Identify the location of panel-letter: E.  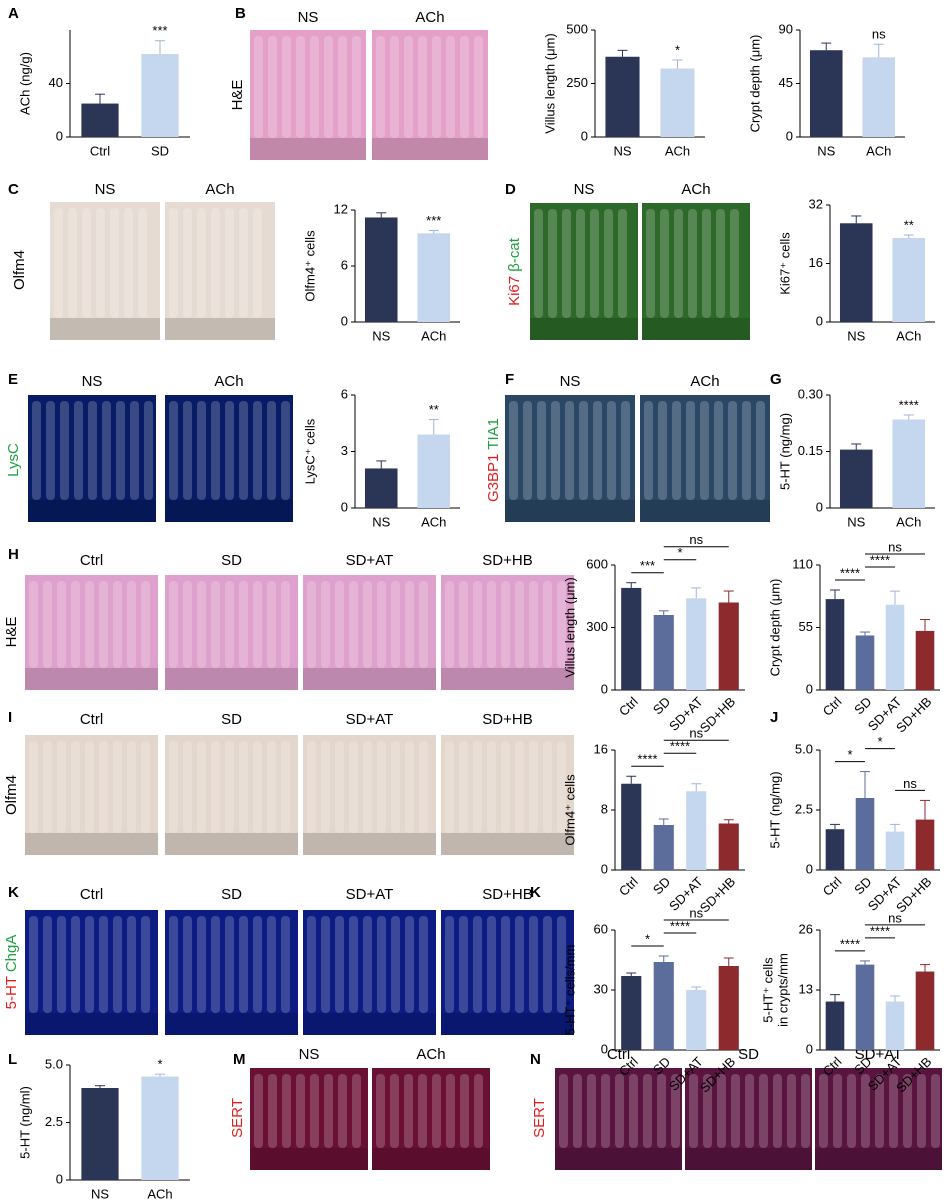
(13, 379).